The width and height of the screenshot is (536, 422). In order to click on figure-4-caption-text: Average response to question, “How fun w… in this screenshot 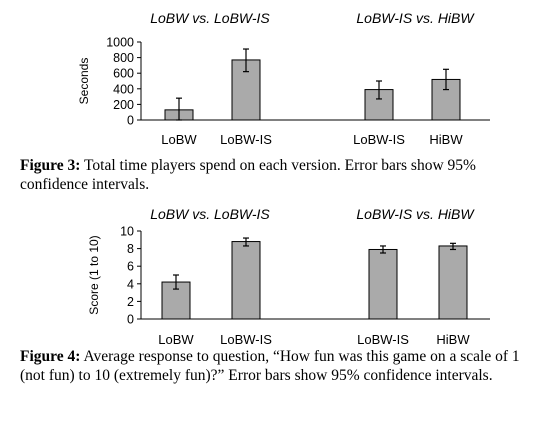, I will do `click(270, 366)`.